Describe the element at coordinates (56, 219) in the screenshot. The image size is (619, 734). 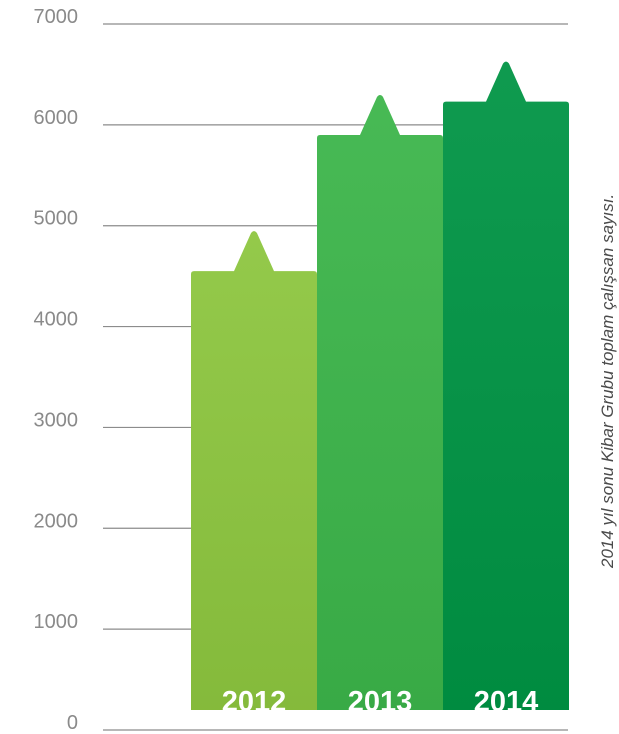
I see `y-tick-label: 5000` at that location.